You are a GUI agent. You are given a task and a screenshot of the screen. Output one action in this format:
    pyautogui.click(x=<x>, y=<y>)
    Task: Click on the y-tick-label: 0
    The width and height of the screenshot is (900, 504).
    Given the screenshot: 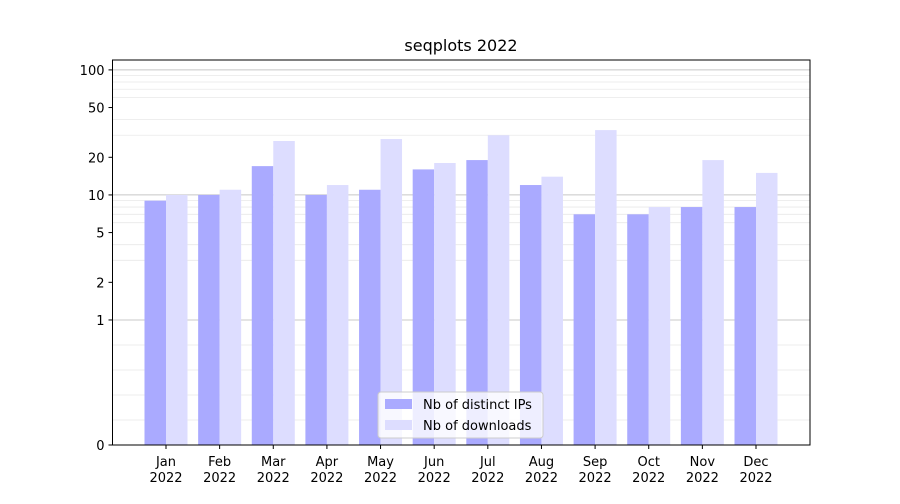 What is the action you would take?
    pyautogui.click(x=100, y=446)
    